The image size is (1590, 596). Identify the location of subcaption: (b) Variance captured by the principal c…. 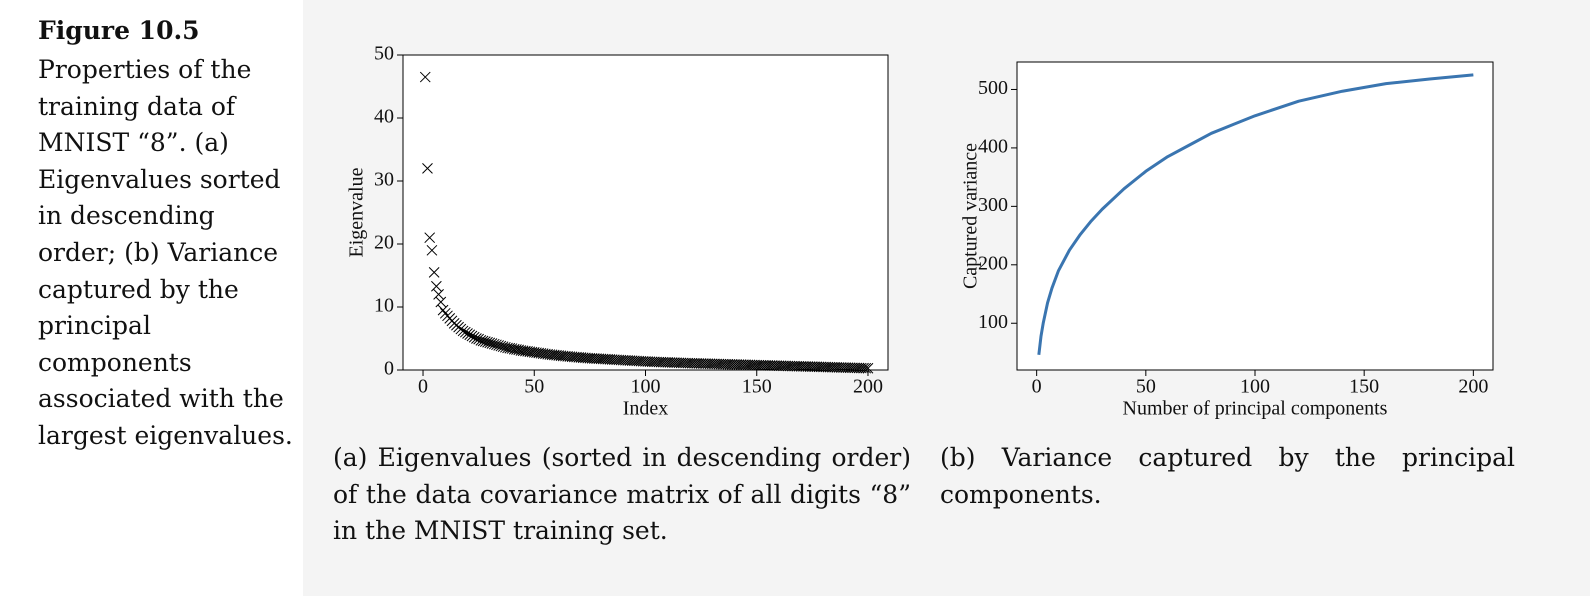
(1227, 476).